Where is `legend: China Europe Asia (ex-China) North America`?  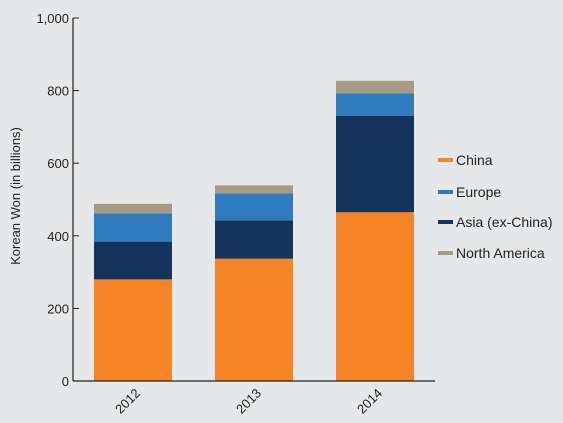 legend: China Europe Asia (ex-China) North America is located at coordinates (495, 206).